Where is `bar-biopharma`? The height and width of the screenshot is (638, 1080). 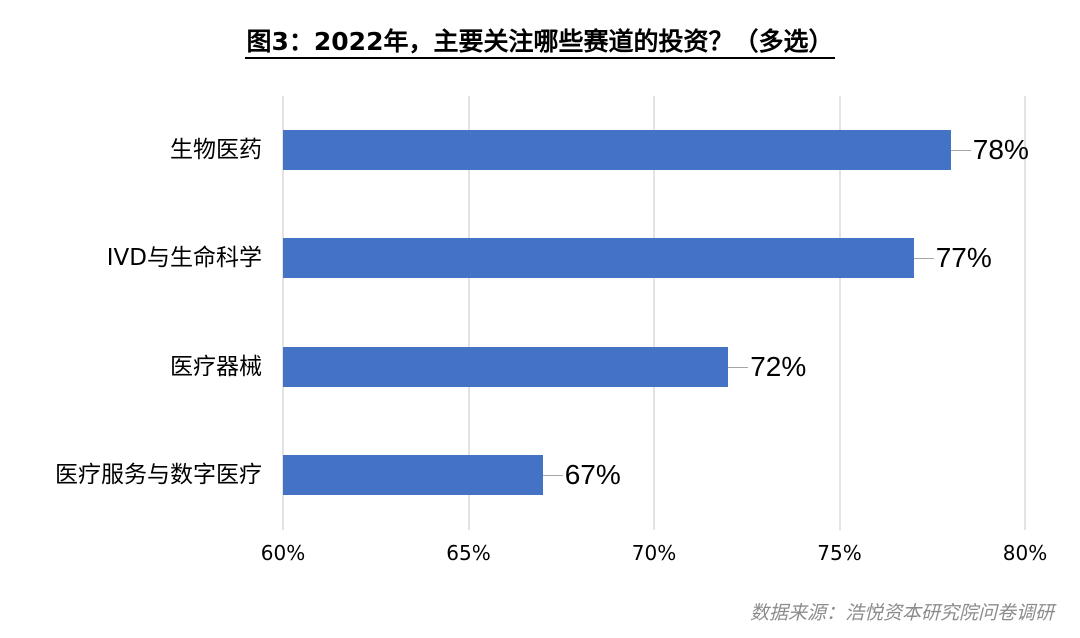
bar-biopharma is located at coordinates (617, 150).